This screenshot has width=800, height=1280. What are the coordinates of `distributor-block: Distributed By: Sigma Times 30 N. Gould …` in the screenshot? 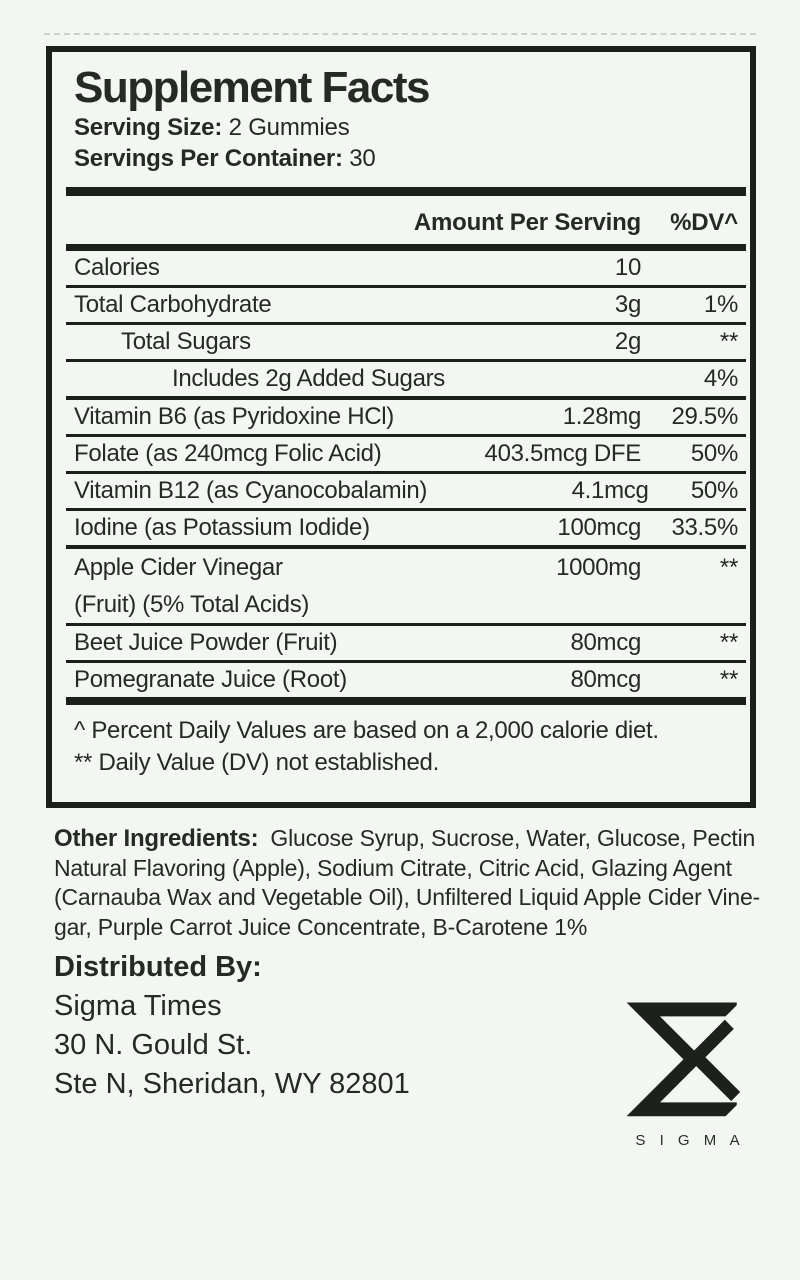 It's located at (232, 1026).